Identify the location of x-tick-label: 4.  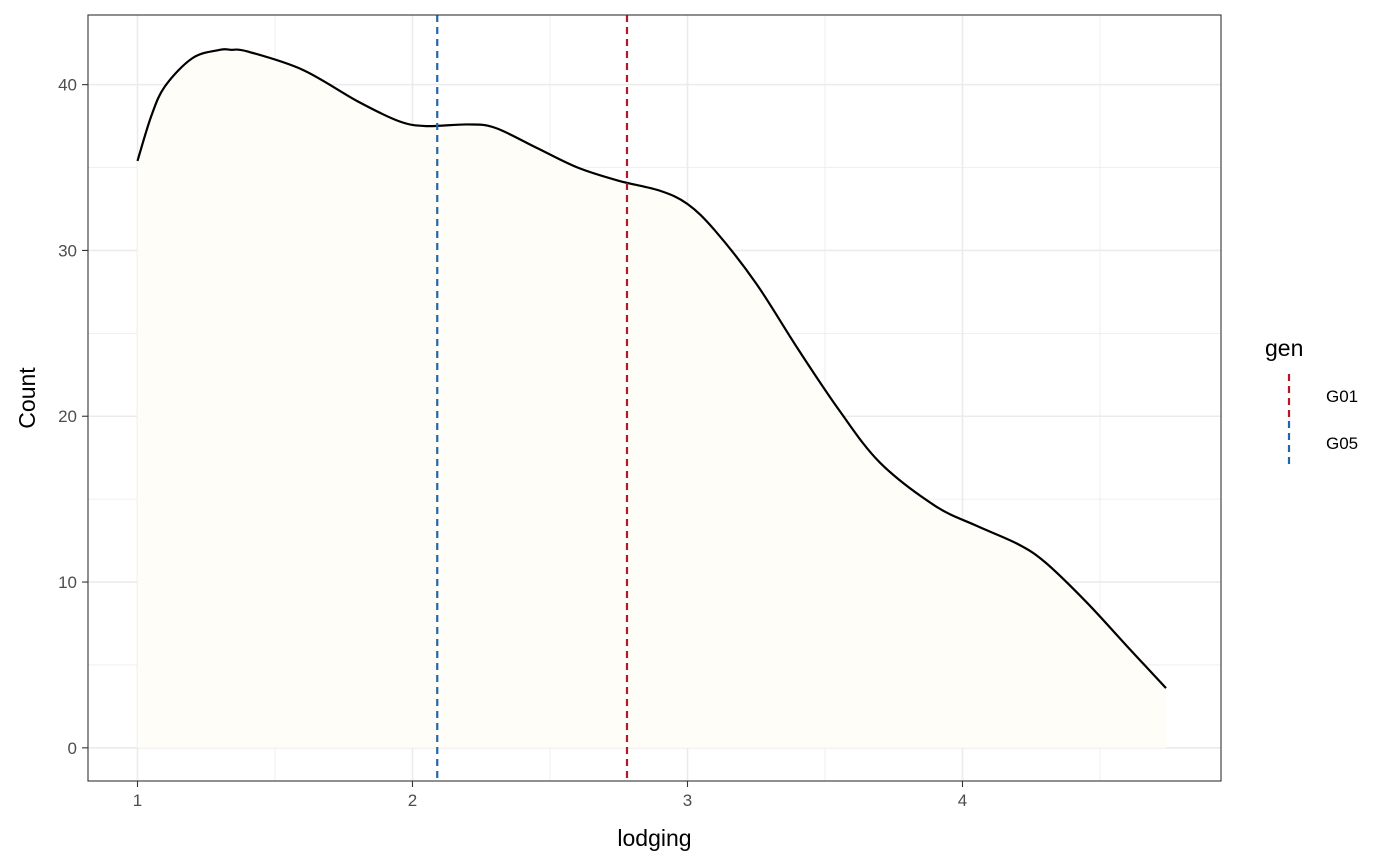
(962, 800).